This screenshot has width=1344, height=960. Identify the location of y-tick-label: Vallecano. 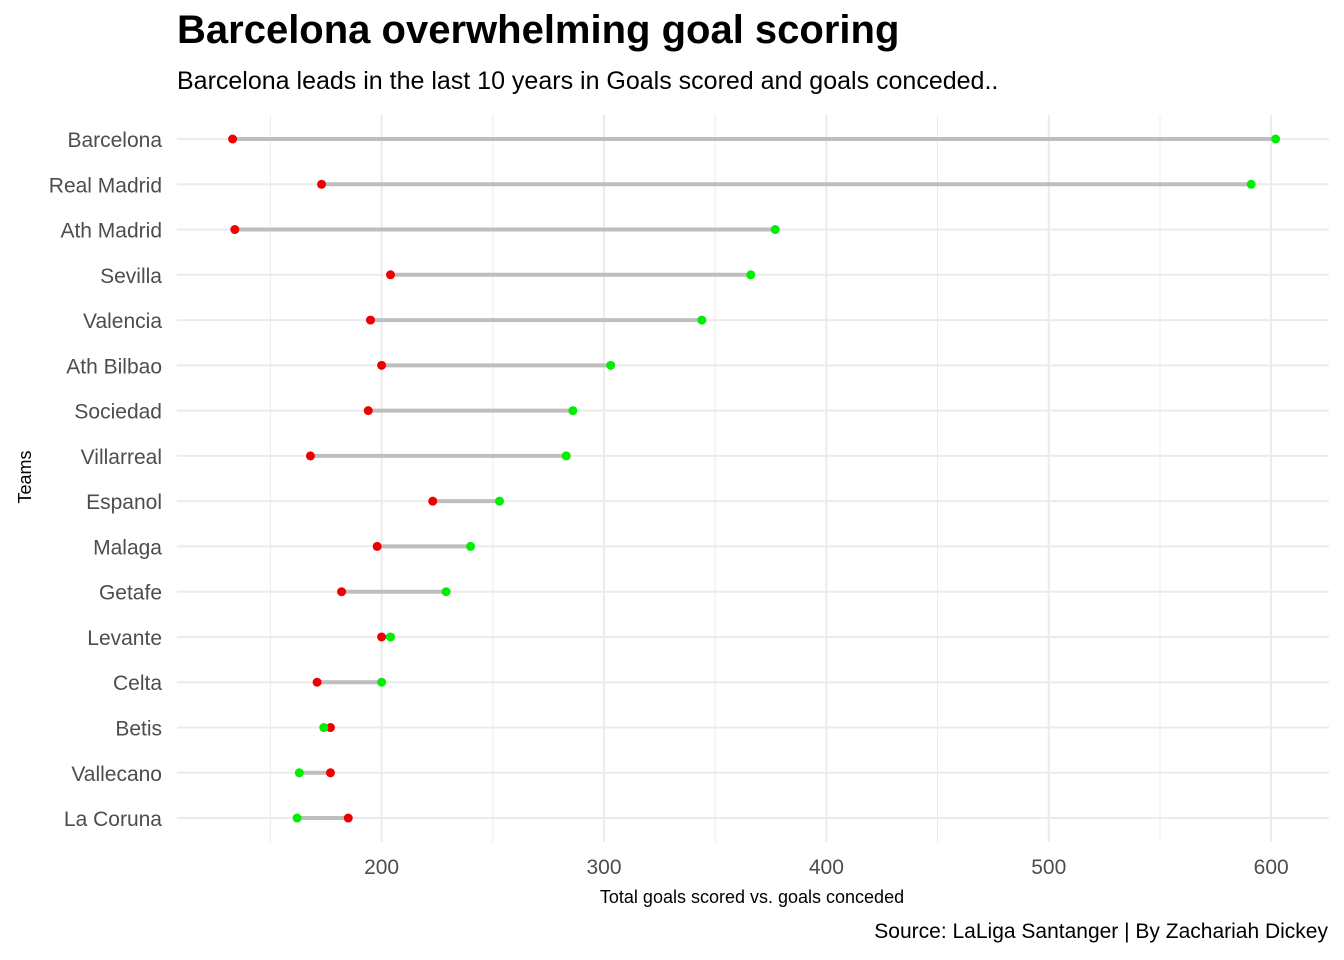
(116, 774).